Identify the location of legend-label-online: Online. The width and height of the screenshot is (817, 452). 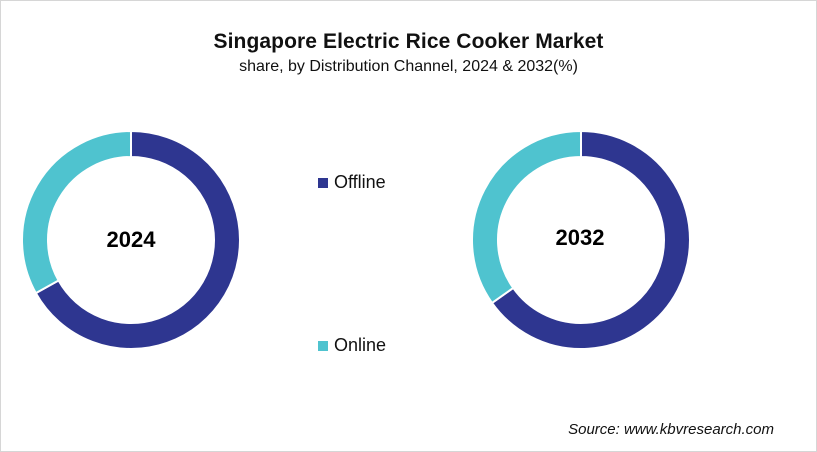
(360, 345).